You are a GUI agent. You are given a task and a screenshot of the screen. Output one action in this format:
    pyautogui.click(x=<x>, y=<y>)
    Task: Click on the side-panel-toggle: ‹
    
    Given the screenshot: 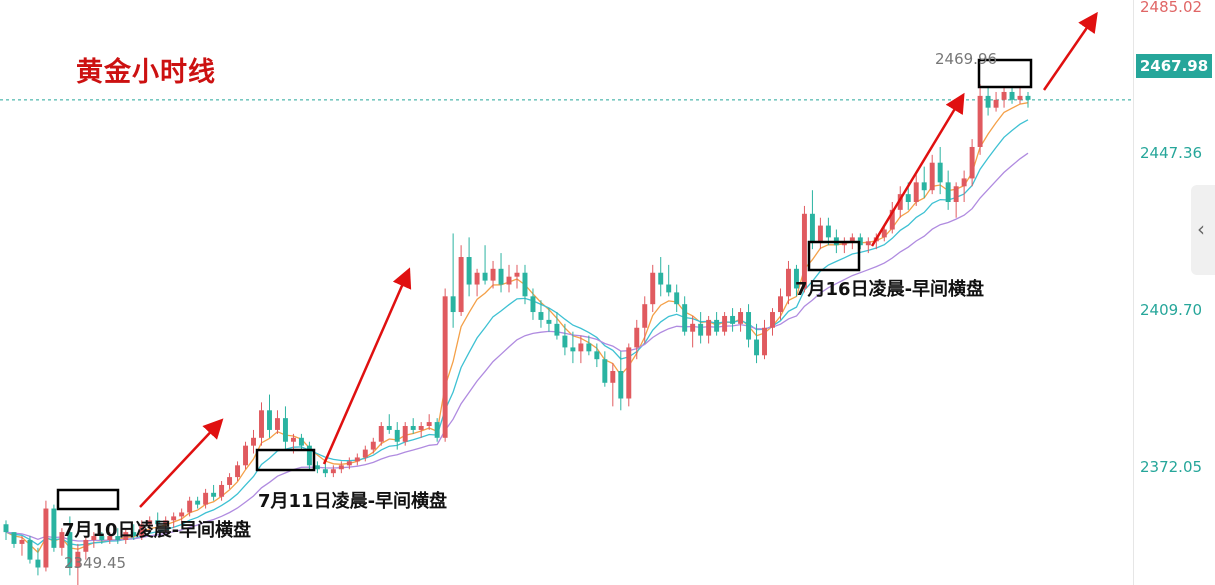 What is the action you would take?
    pyautogui.click(x=1203, y=230)
    